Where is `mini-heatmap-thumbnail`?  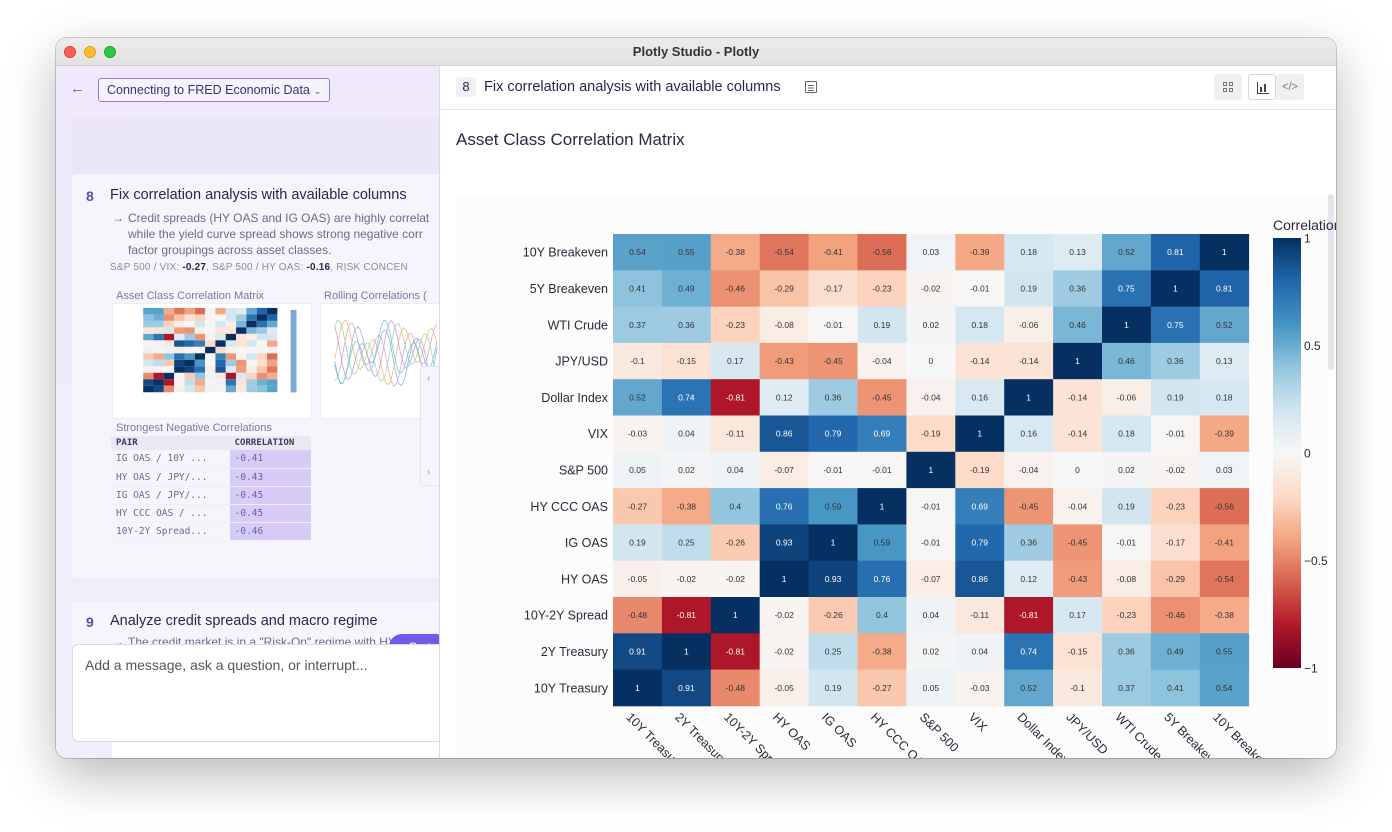 mini-heatmap-thumbnail is located at coordinates (212, 361).